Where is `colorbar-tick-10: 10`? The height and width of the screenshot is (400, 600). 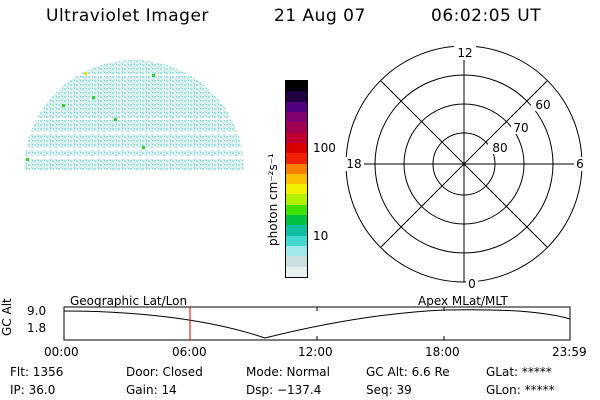
colorbar-tick-10: 10 is located at coordinates (321, 236).